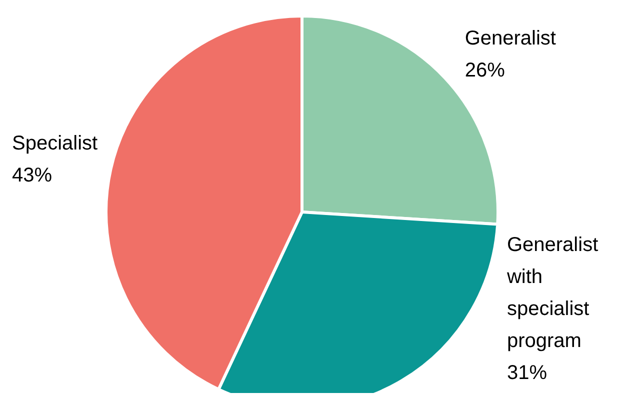 Image resolution: width=632 pixels, height=401 pixels. I want to click on data-label: 31%, so click(527, 373).